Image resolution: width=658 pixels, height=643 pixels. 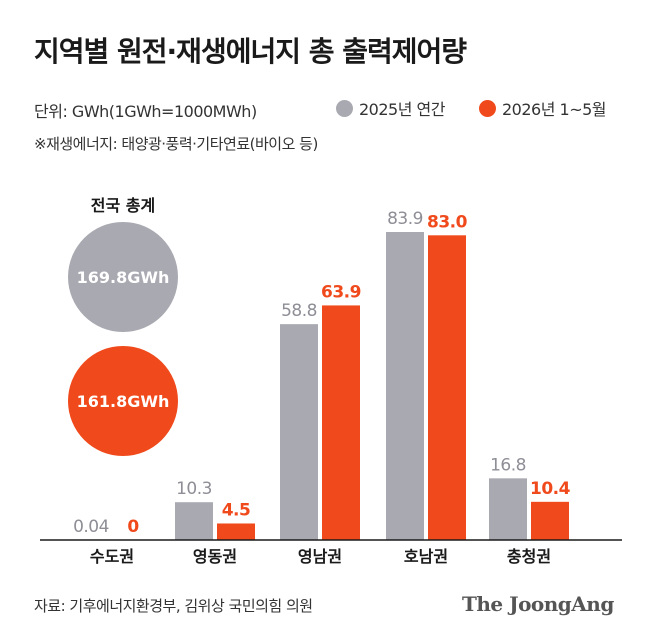 I want to click on category-label-4: 충청권, so click(x=529, y=556).